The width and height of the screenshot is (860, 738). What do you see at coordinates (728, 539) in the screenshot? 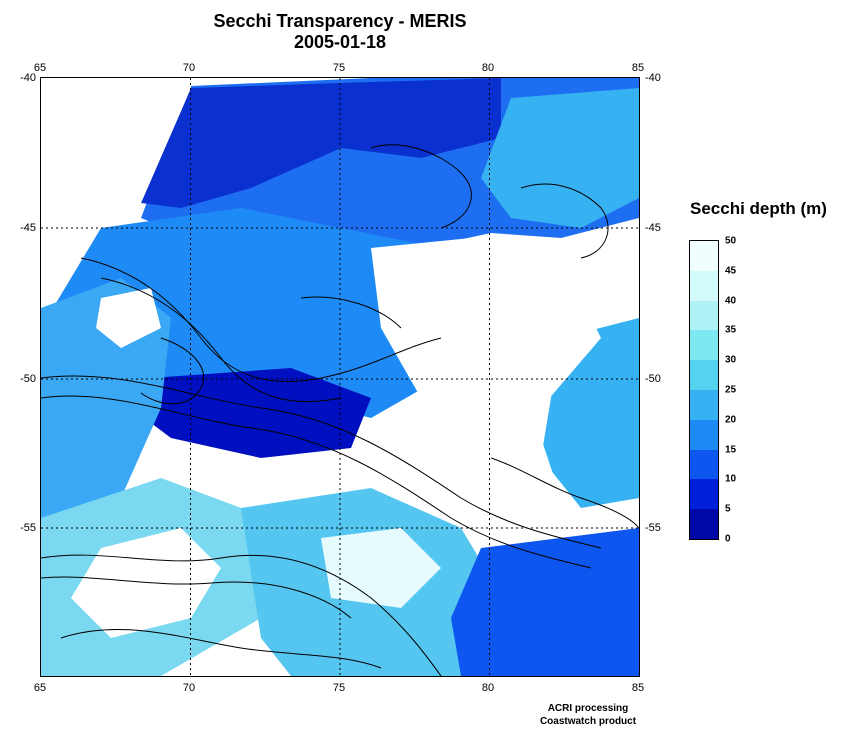
I see `colorbar-tick-label: 0` at bounding box center [728, 539].